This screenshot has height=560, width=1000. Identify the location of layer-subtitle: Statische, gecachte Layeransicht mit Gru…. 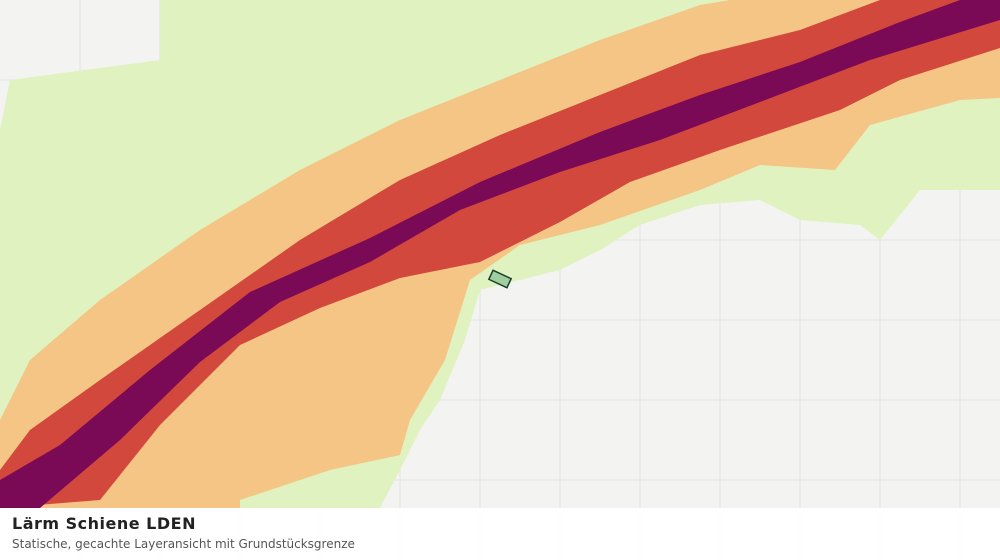
(183, 544).